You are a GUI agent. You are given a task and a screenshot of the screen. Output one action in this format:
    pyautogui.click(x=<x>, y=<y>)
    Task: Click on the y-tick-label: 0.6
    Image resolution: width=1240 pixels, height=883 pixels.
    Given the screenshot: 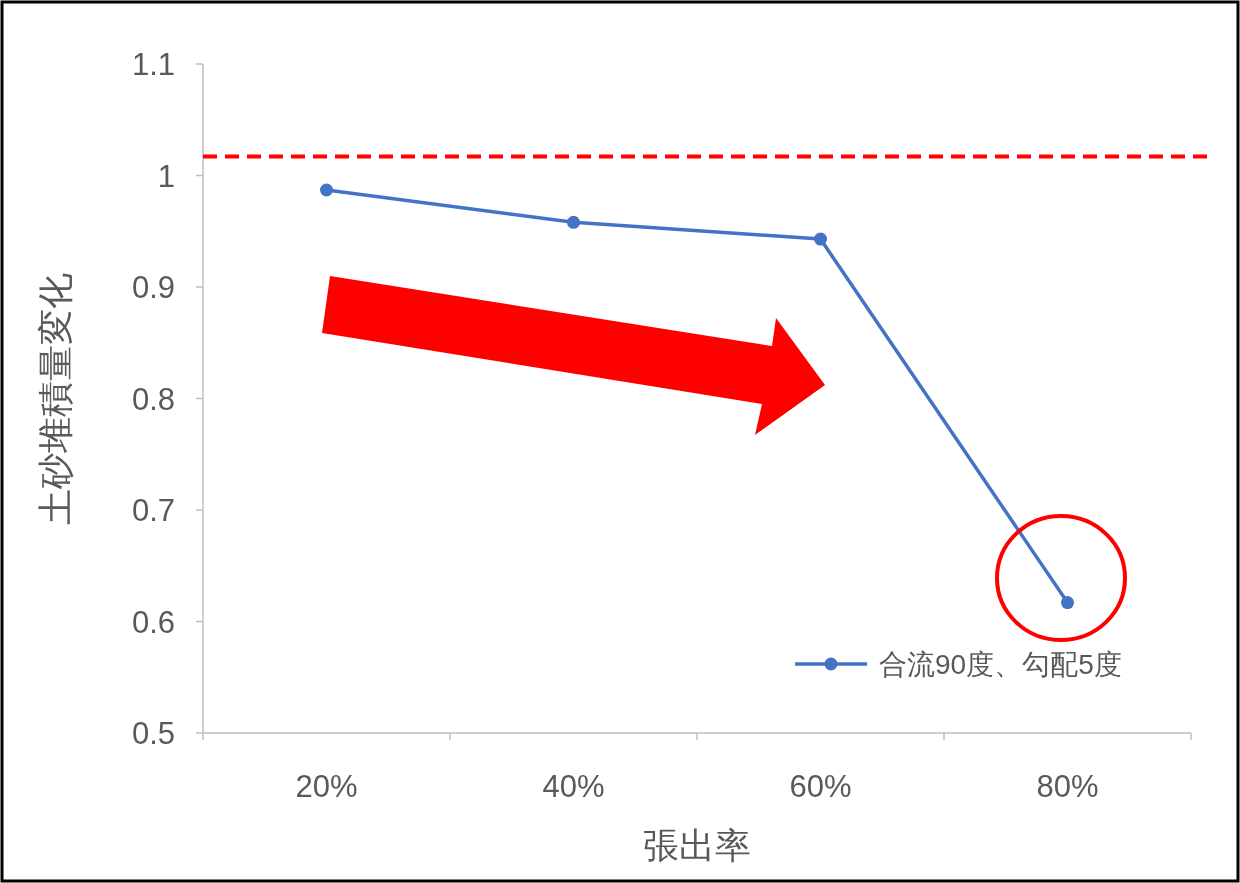 What is the action you would take?
    pyautogui.click(x=153, y=622)
    